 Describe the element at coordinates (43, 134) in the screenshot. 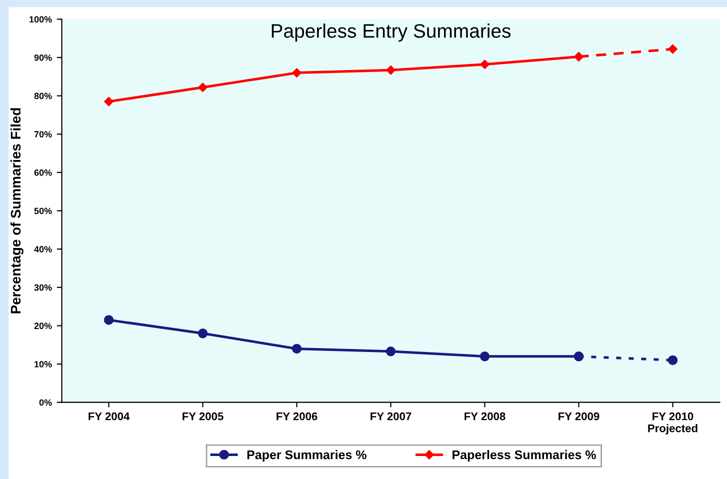

I see `y-tick-label: 70%` at that location.